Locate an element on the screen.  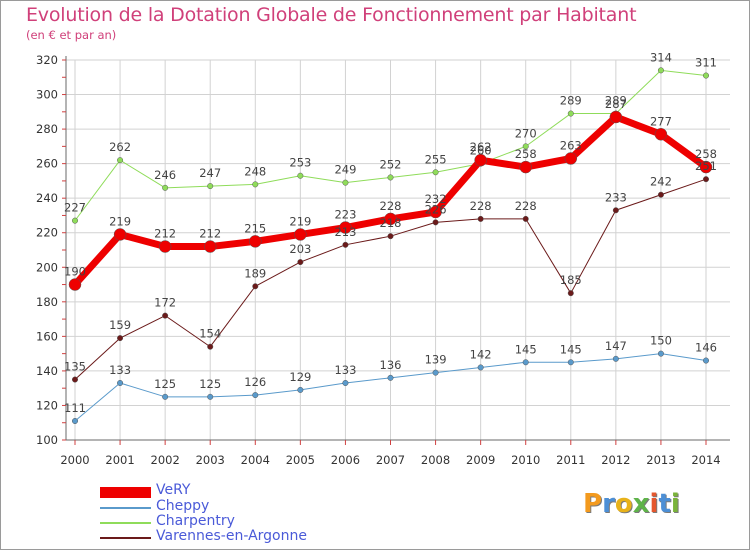
x-tick-label: 2008 is located at coordinates (435, 460).